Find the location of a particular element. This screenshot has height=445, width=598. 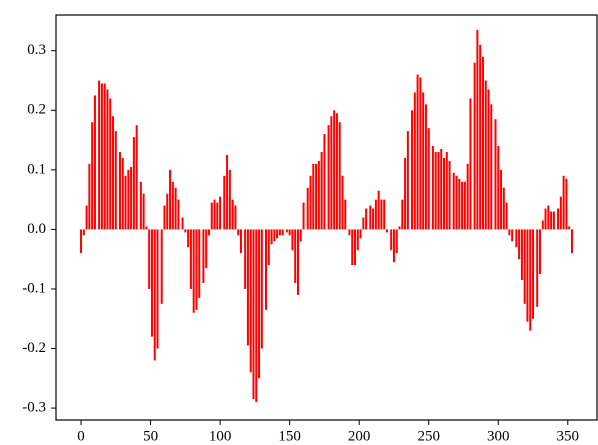

x-tick-label: 300 is located at coordinates (498, 436).